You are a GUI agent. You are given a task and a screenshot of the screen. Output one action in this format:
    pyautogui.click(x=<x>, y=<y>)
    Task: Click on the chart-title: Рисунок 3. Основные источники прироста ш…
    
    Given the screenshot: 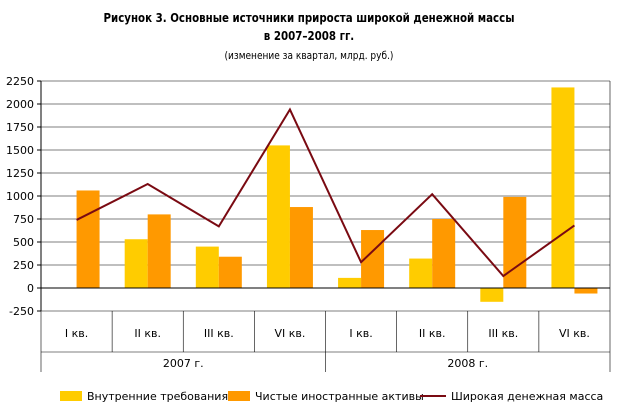 What is the action you would take?
    pyautogui.click(x=309, y=17)
    